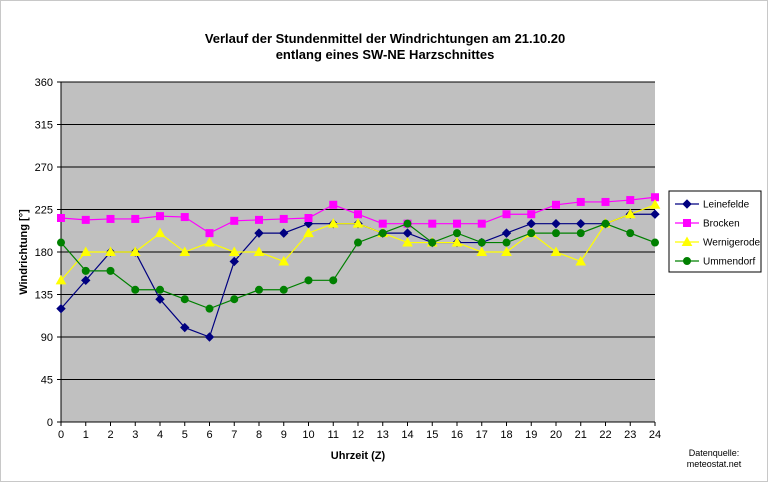  I want to click on x-tick-label: 20, so click(556, 435).